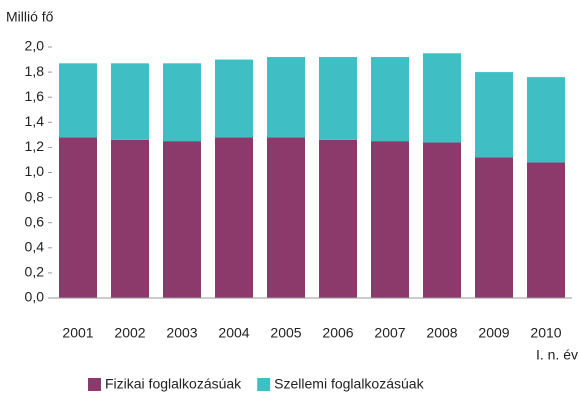  I want to click on y-tick-label: 0,2, so click(35, 272).